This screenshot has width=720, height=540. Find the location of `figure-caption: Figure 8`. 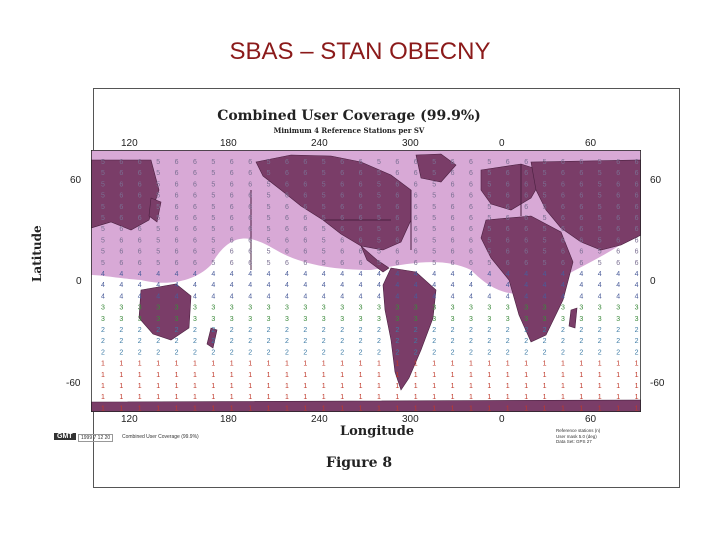

figure-caption: Figure 8 is located at coordinates (359, 463).